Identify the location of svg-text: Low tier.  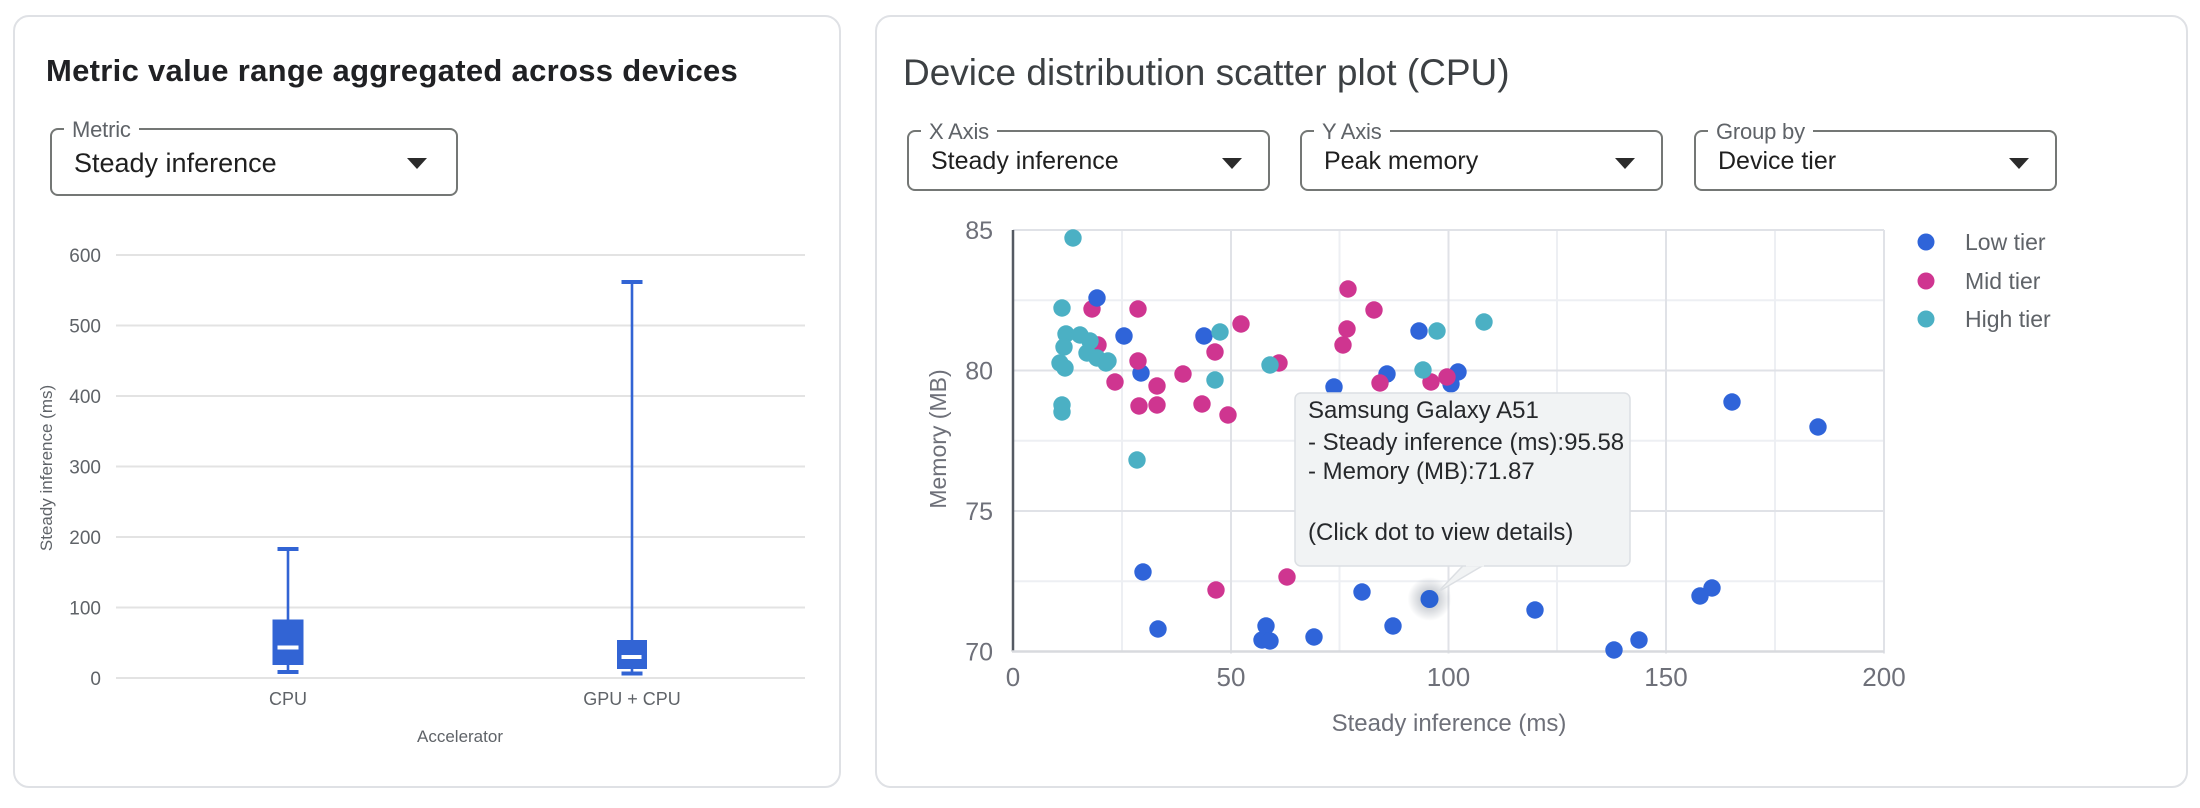
(2005, 242).